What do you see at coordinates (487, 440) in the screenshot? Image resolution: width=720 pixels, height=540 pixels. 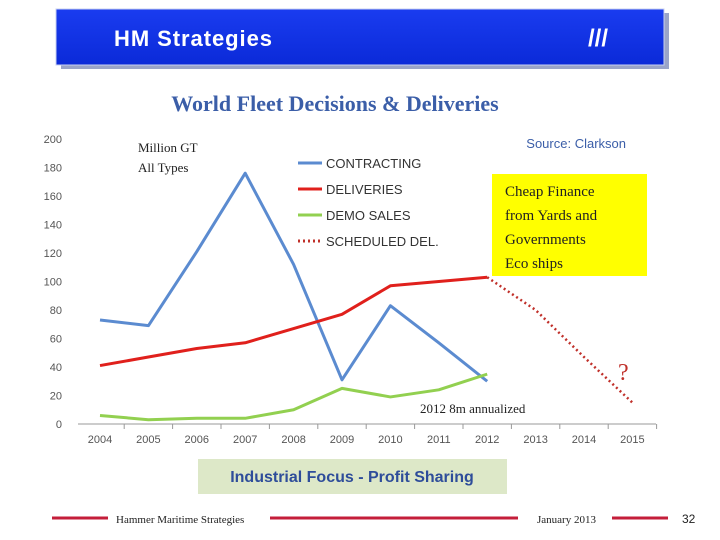 I see `x-tick-label: 2012` at bounding box center [487, 440].